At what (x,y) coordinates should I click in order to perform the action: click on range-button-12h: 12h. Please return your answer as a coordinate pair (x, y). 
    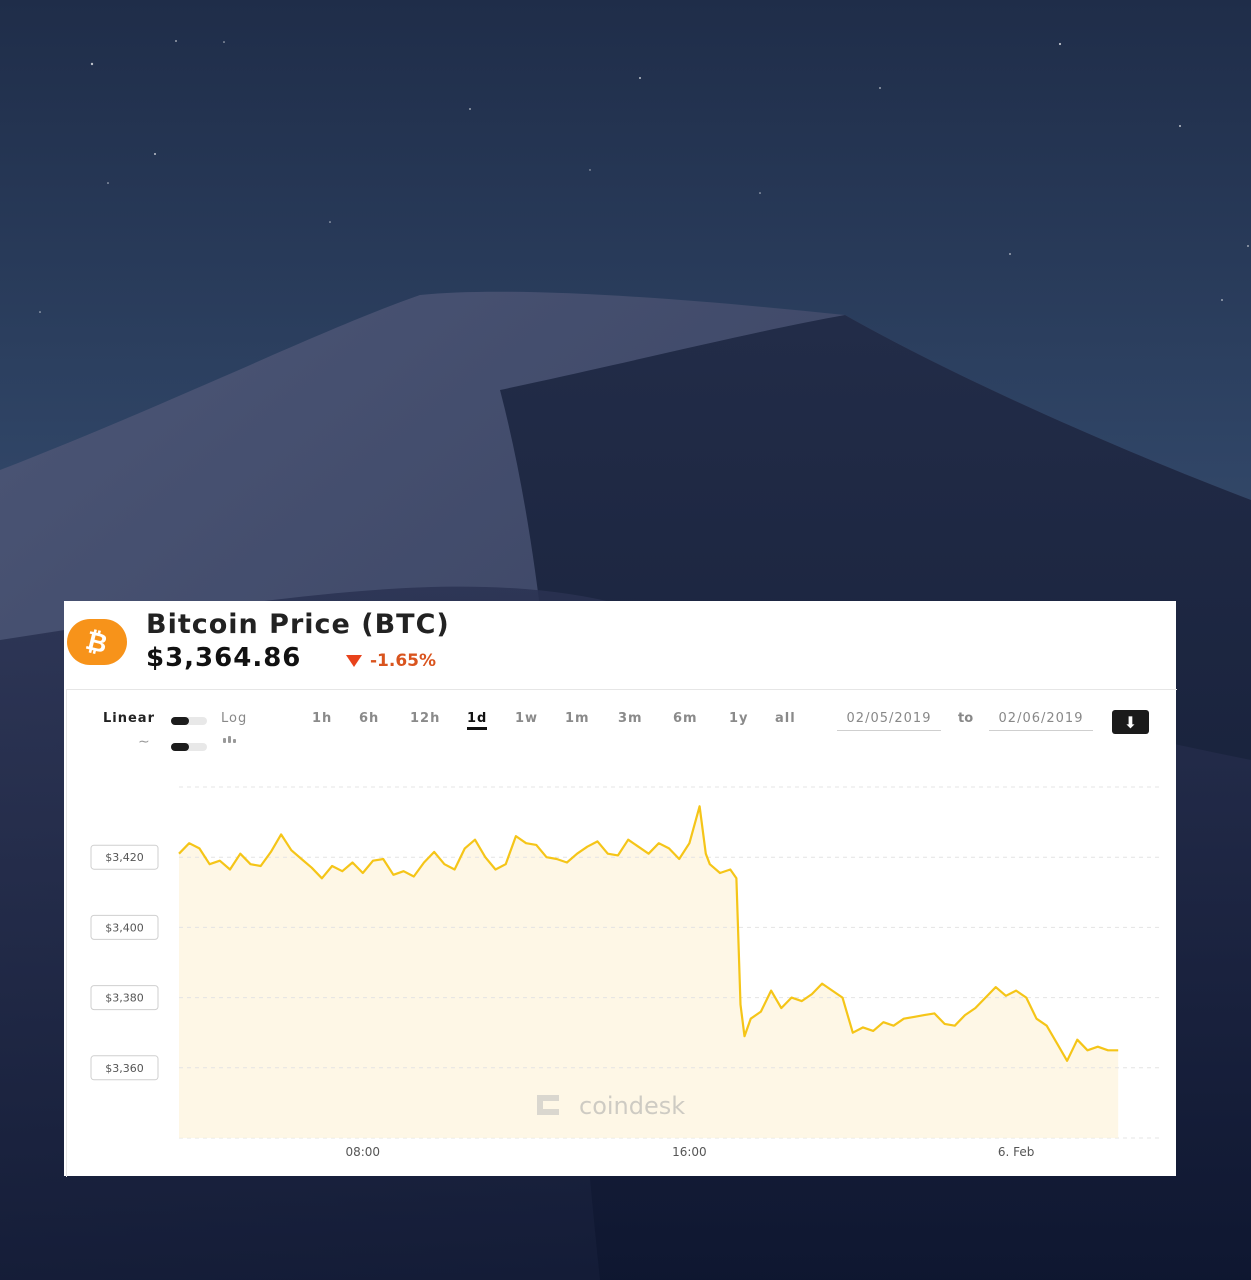
    Looking at the image, I should click on (425, 718).